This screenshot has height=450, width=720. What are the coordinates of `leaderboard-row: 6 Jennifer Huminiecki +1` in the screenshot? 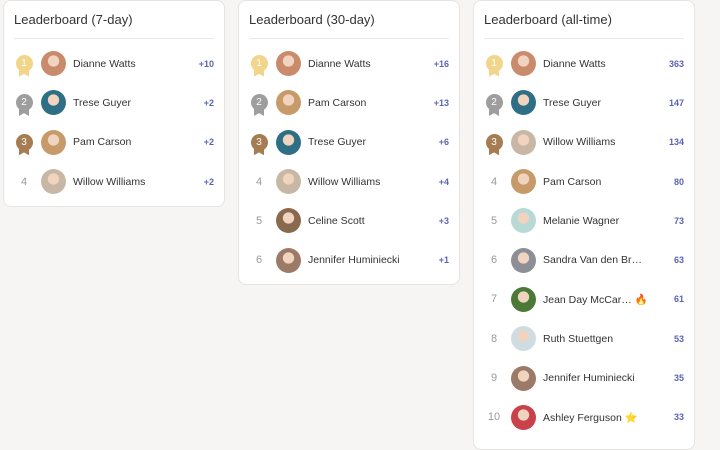 It's located at (349, 259).